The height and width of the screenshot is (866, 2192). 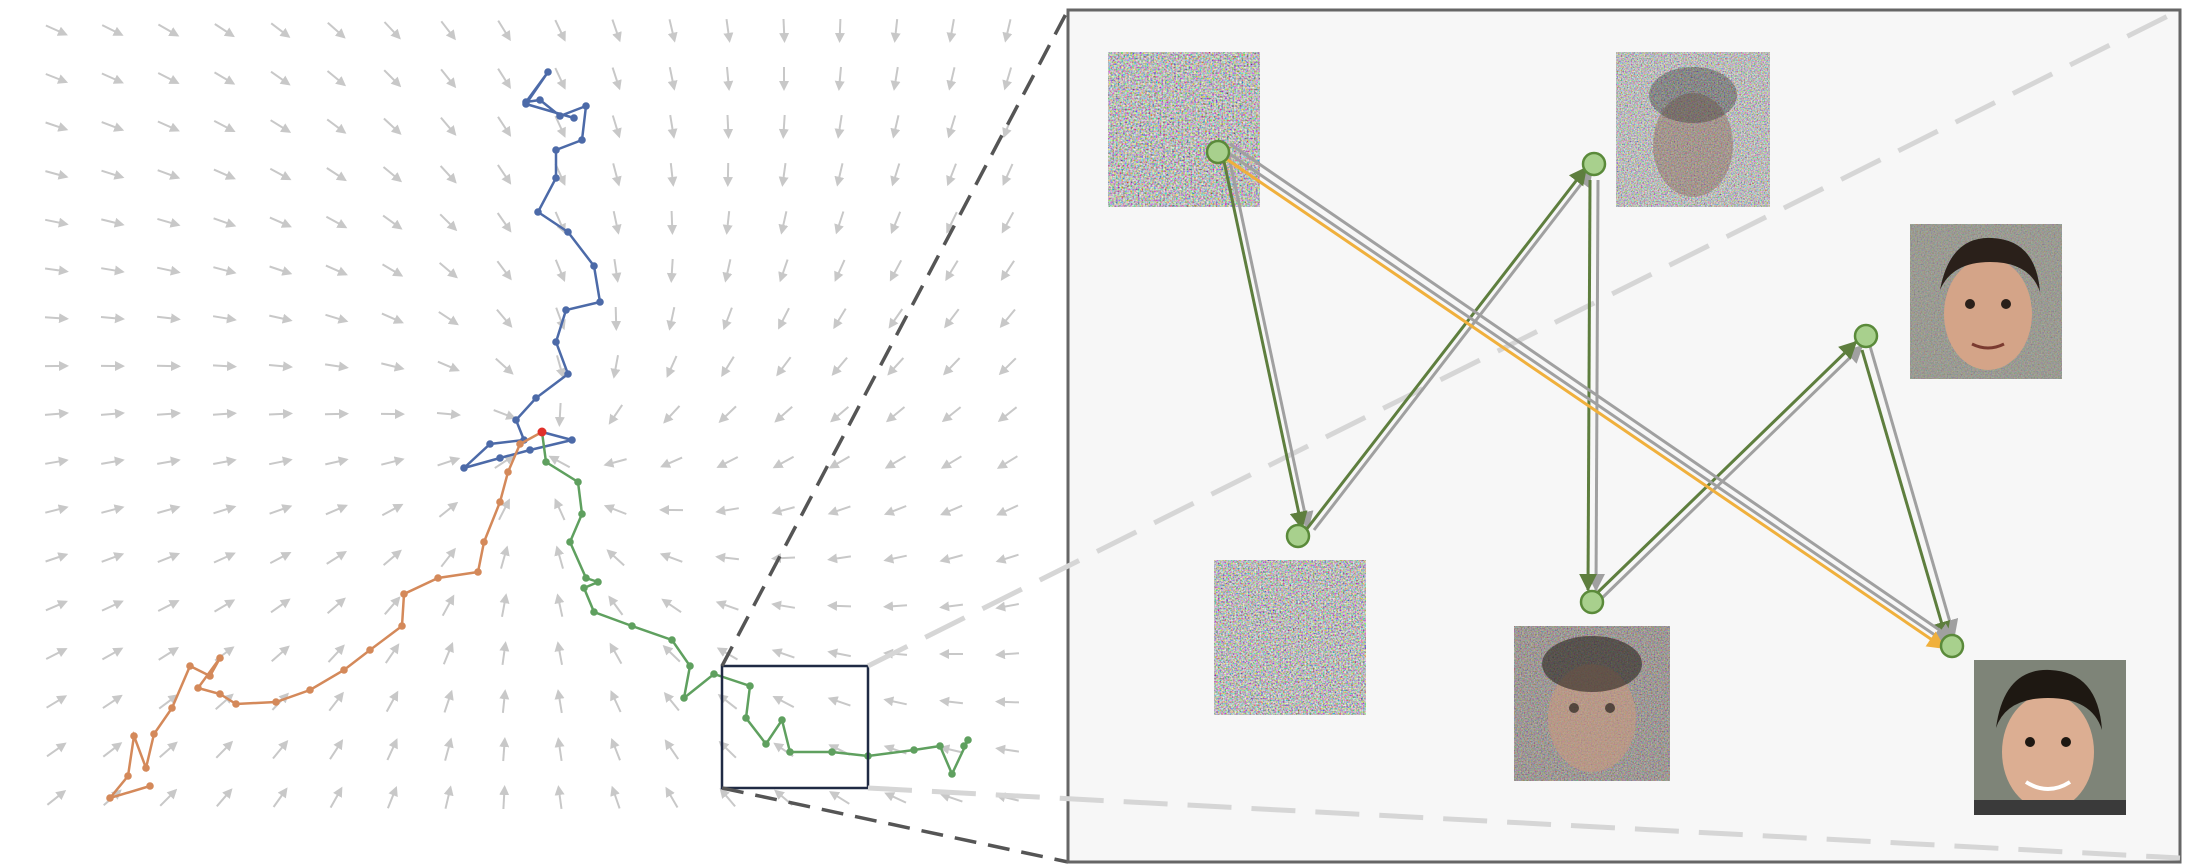 What do you see at coordinates (542, 432) in the screenshot?
I see `start-point` at bounding box center [542, 432].